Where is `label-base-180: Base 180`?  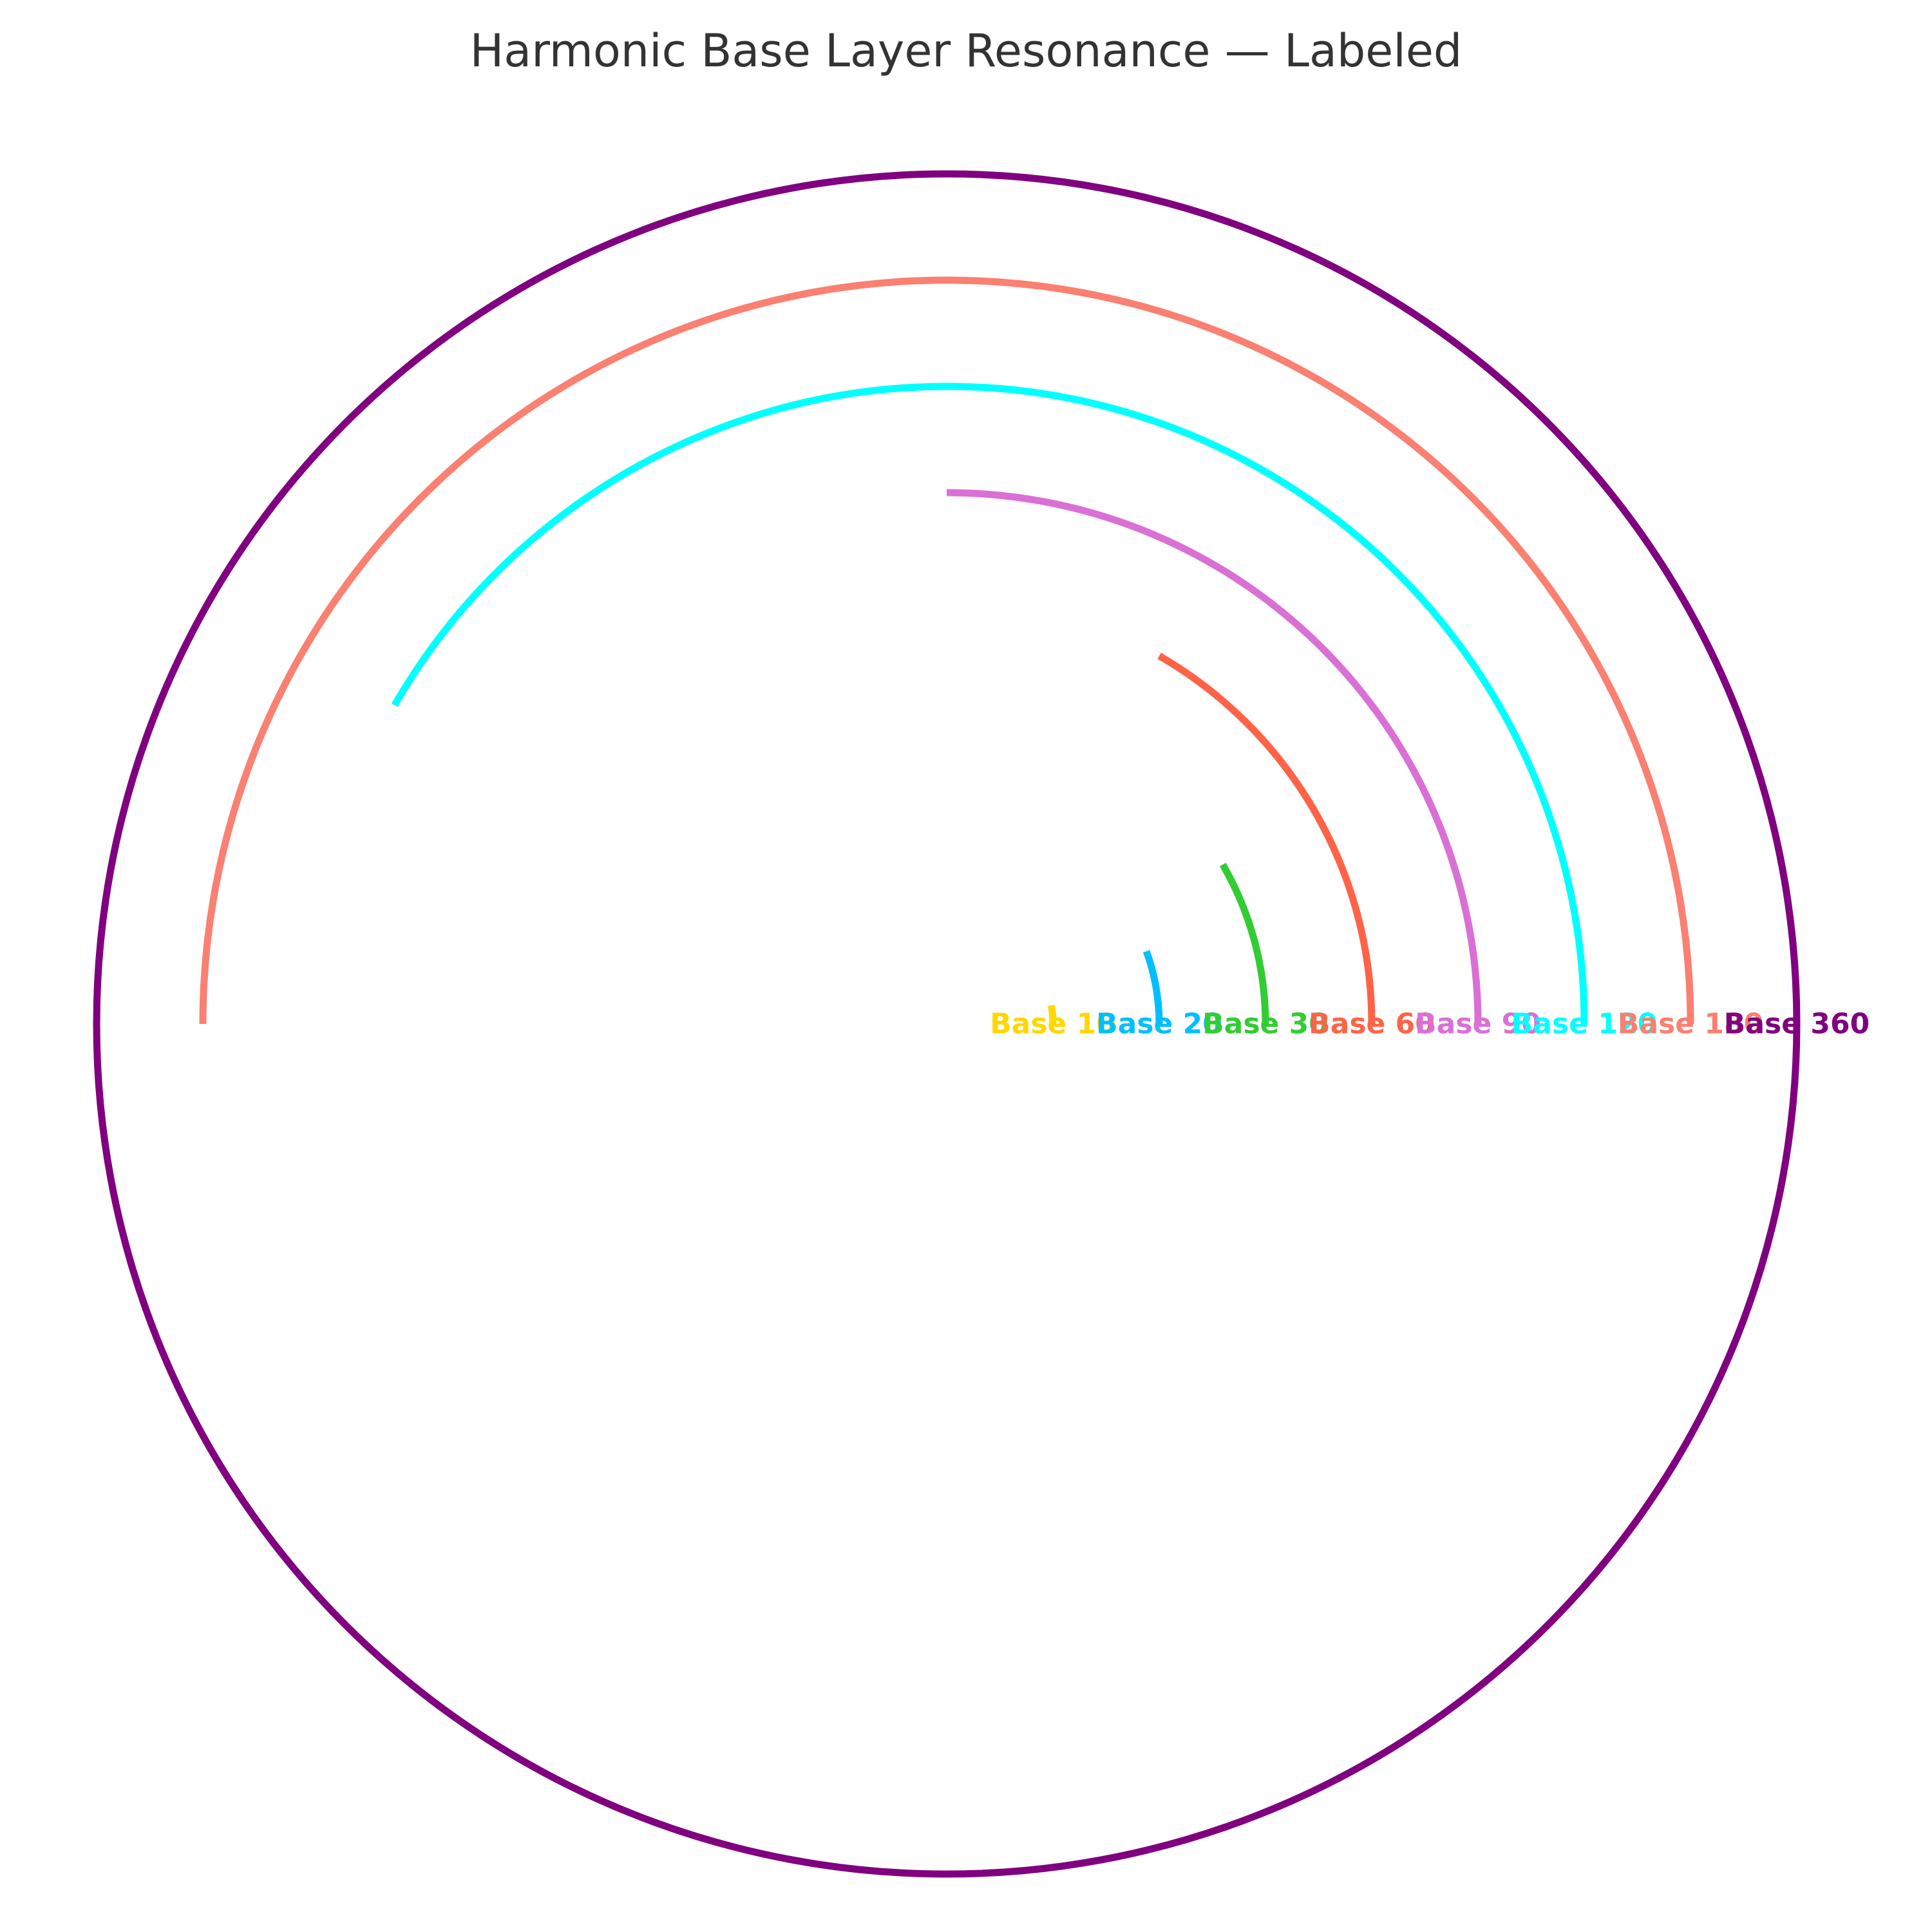 label-base-180: Base 180 is located at coordinates (1690, 1025).